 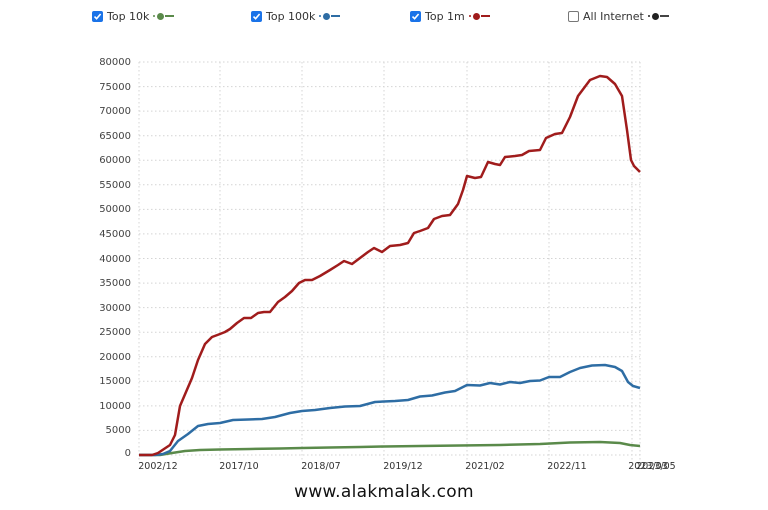 I want to click on site-watermark: www.alakmalak.com, so click(x=384, y=492).